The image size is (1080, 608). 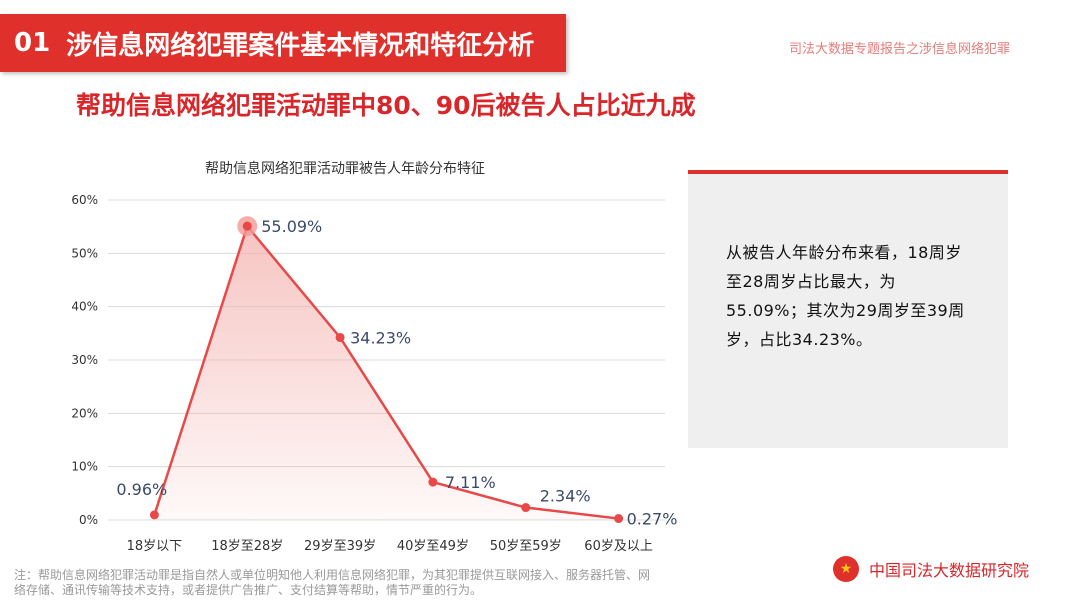 What do you see at coordinates (88, 520) in the screenshot?
I see `y-tick-label: 0%` at bounding box center [88, 520].